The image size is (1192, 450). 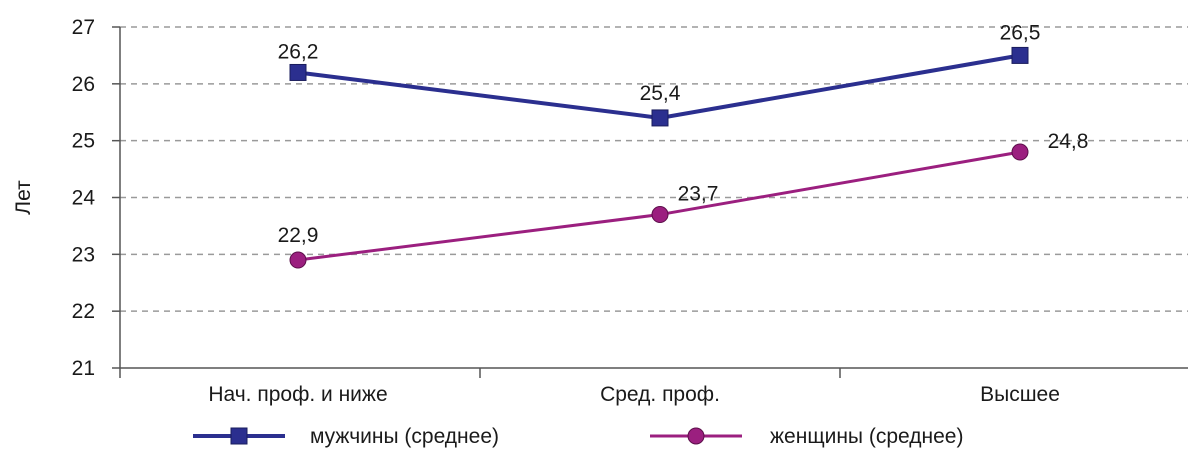 I want to click on y-tick-label: 24, so click(x=84, y=198).